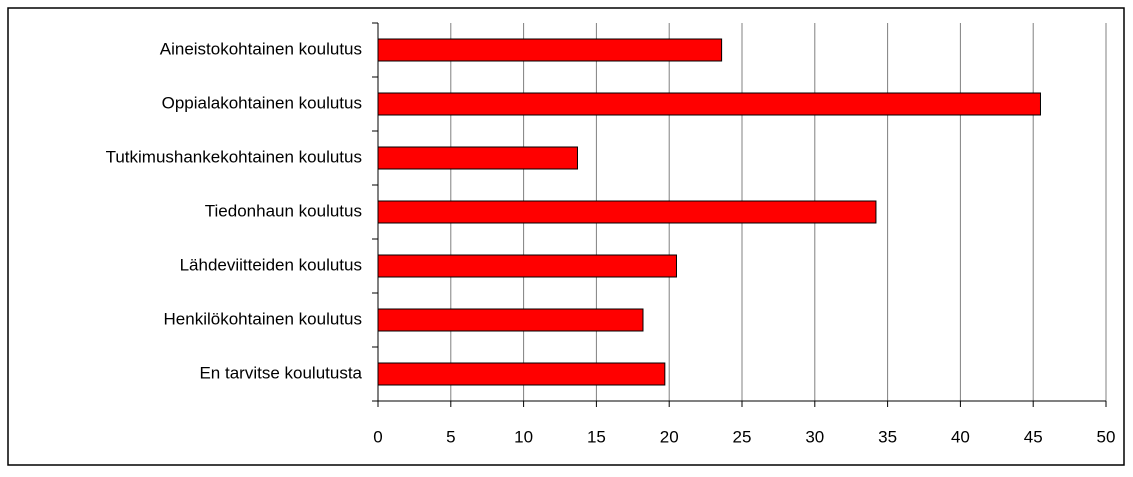 Image resolution: width=1133 pixels, height=477 pixels. What do you see at coordinates (742, 436) in the screenshot?
I see `x-tick-label: 25` at bounding box center [742, 436].